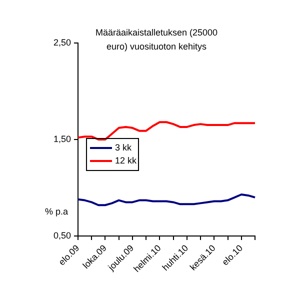 The height and width of the screenshot is (293, 304). Describe the element at coordinates (62, 235) in the screenshot. I see `y-tick-label: 0,50` at that location.